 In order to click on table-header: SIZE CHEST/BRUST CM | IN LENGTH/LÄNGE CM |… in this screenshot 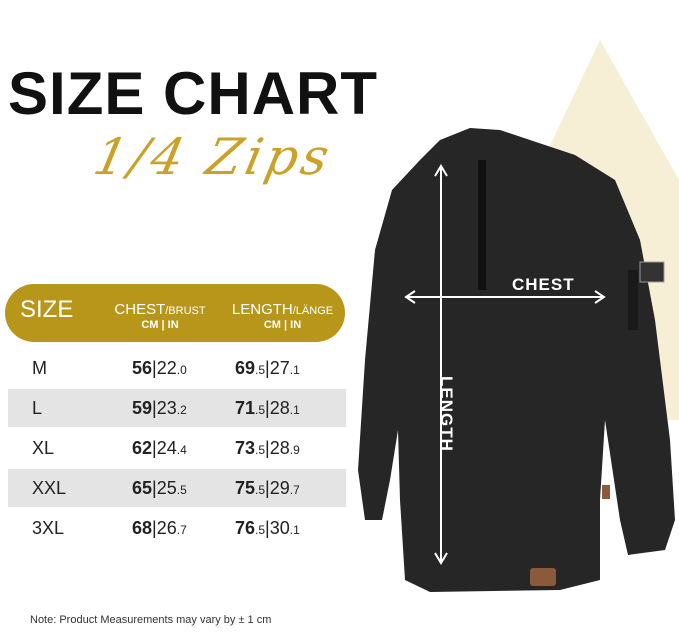, I will do `click(175, 313)`.